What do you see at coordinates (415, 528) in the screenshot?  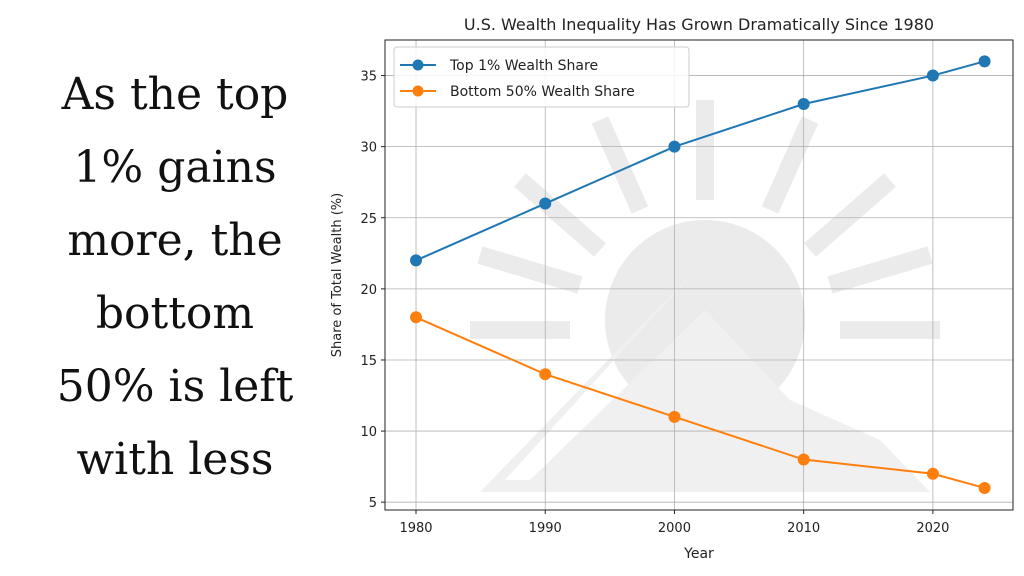 I see `x-tick-label: 1980` at bounding box center [415, 528].